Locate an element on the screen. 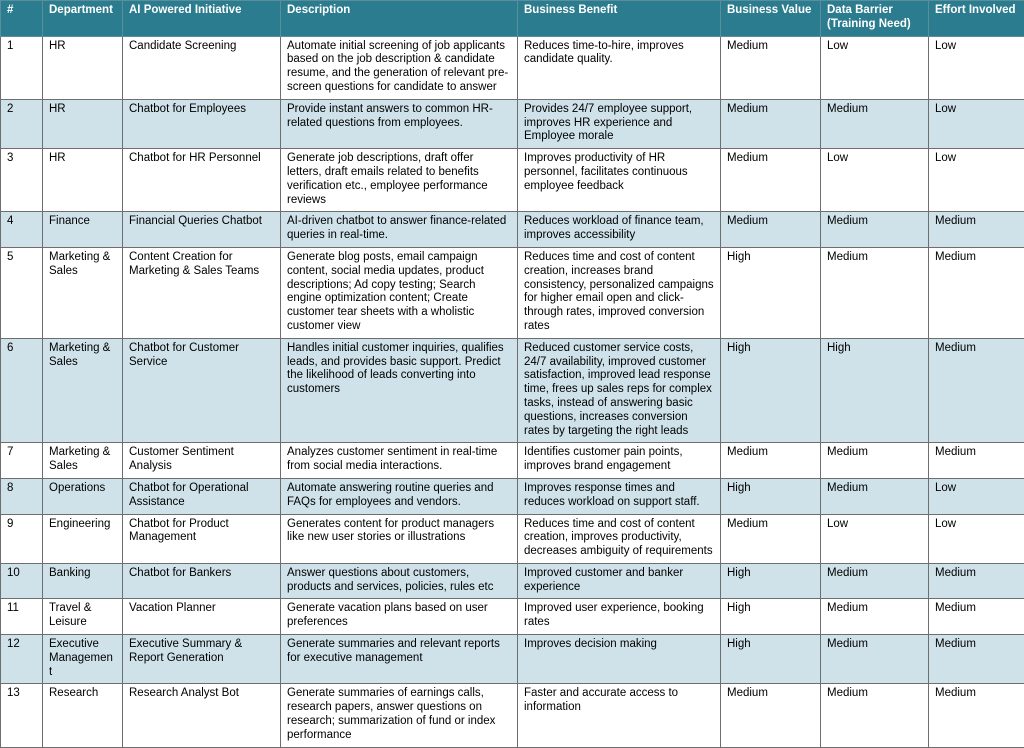 This screenshot has width=1024, height=748. cell-benefit: Improved customer and banker experience is located at coordinates (619, 581).